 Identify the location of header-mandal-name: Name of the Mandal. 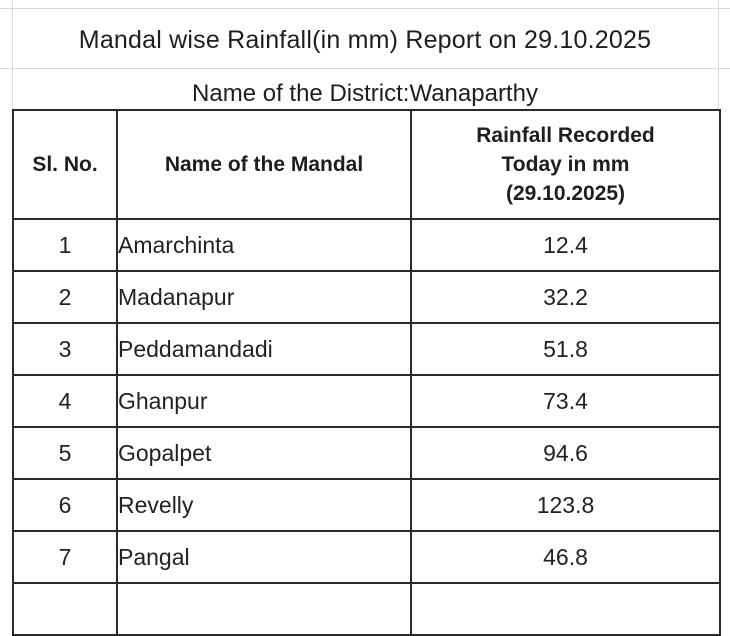
(264, 164).